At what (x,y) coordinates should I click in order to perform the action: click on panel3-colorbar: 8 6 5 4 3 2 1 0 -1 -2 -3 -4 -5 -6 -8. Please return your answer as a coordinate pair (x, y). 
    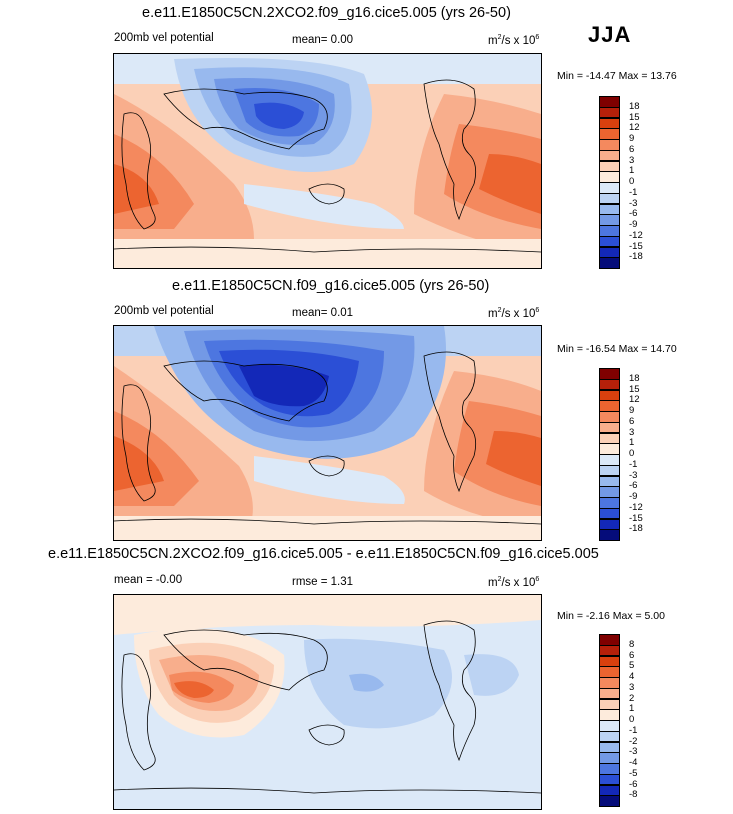
    Looking at the image, I should click on (629, 720).